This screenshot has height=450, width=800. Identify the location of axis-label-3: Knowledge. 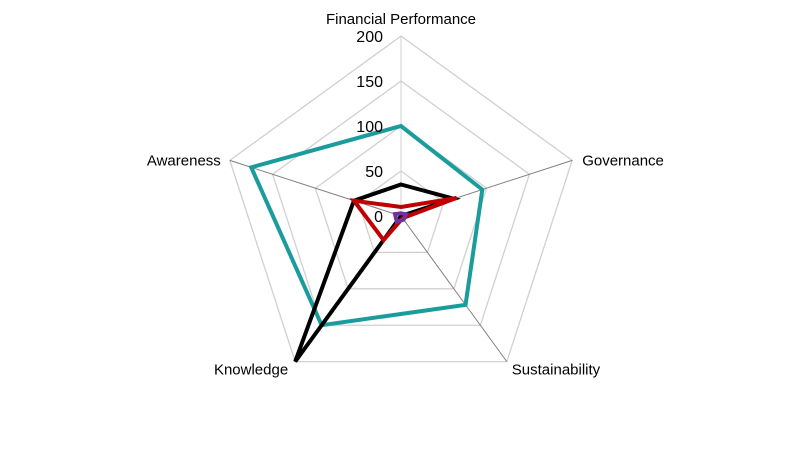
(251, 370).